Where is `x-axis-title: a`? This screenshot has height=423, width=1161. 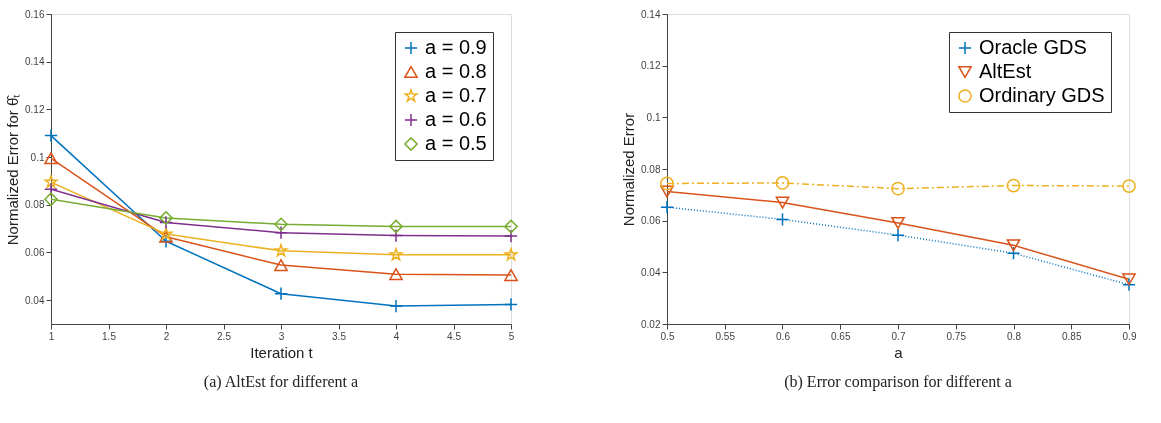
x-axis-title: a is located at coordinates (899, 352).